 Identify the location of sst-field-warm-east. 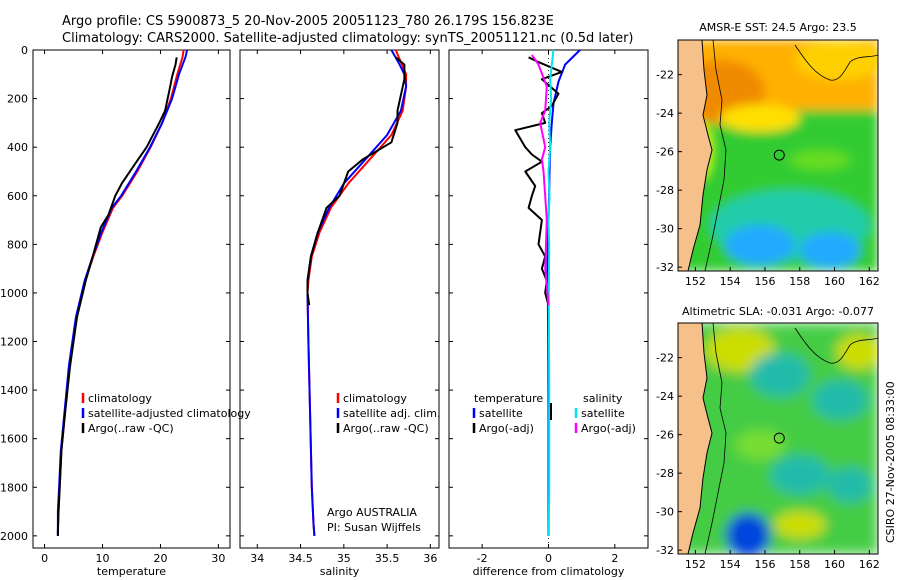
(836, 60).